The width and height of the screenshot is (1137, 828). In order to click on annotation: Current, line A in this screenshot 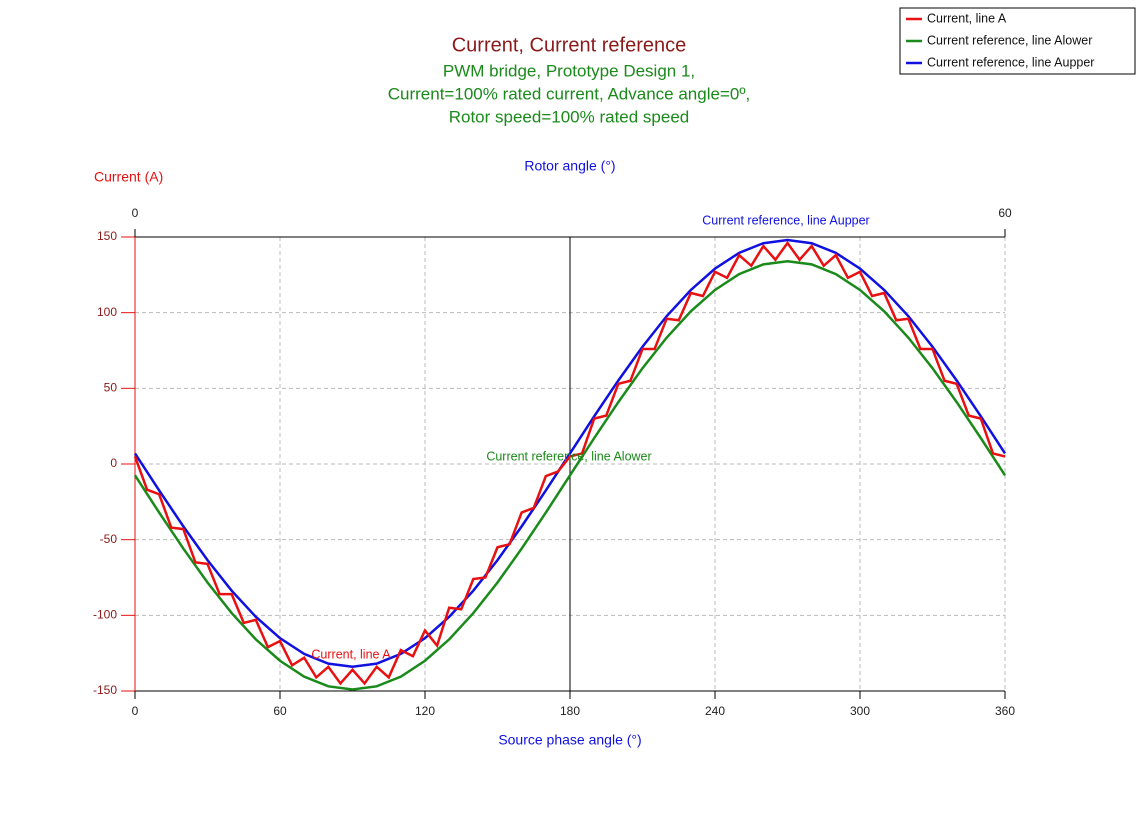, I will do `click(351, 654)`.